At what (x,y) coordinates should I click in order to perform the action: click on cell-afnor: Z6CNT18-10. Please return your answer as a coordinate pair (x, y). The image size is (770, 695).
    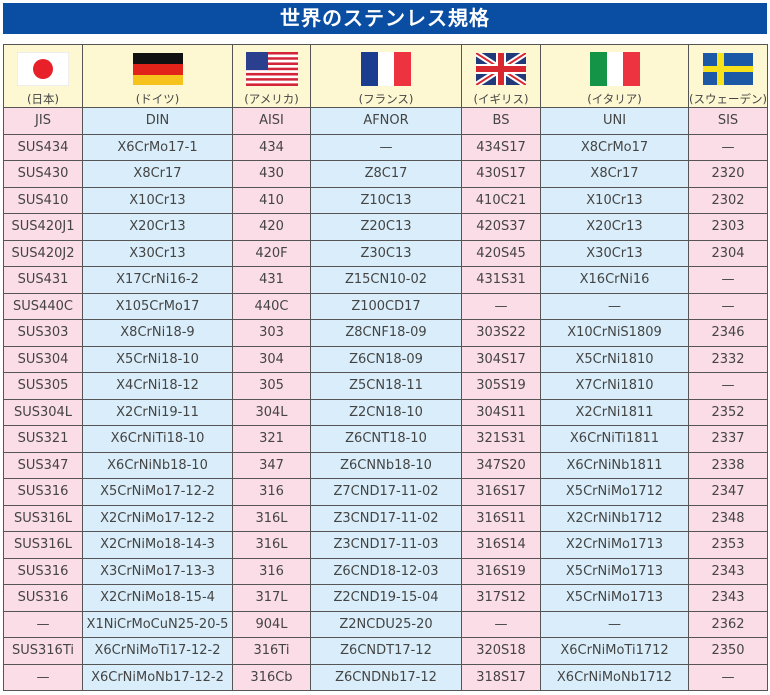
    Looking at the image, I should click on (386, 439).